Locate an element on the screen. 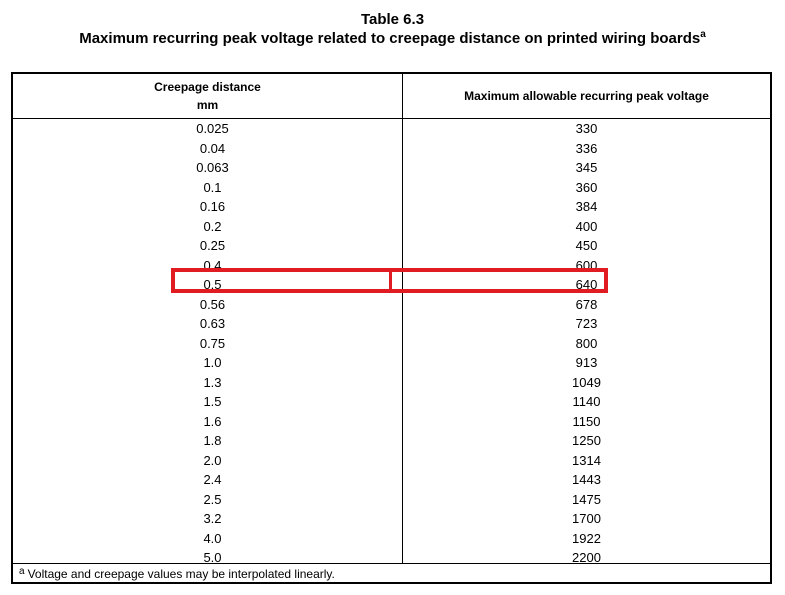 Image resolution: width=785 pixels, height=595 pixels. cell-peak-voltage: 1049 is located at coordinates (586, 382).